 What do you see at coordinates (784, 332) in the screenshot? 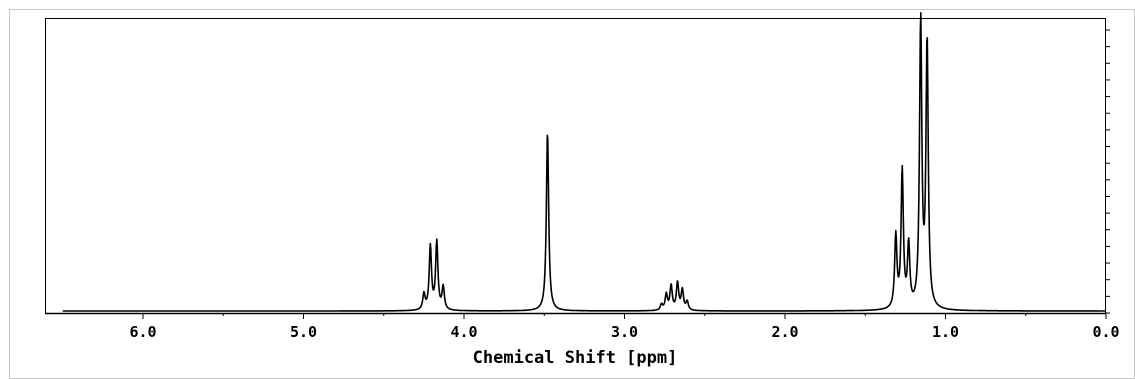
I see `x-tick-label: 2.0` at bounding box center [784, 332].